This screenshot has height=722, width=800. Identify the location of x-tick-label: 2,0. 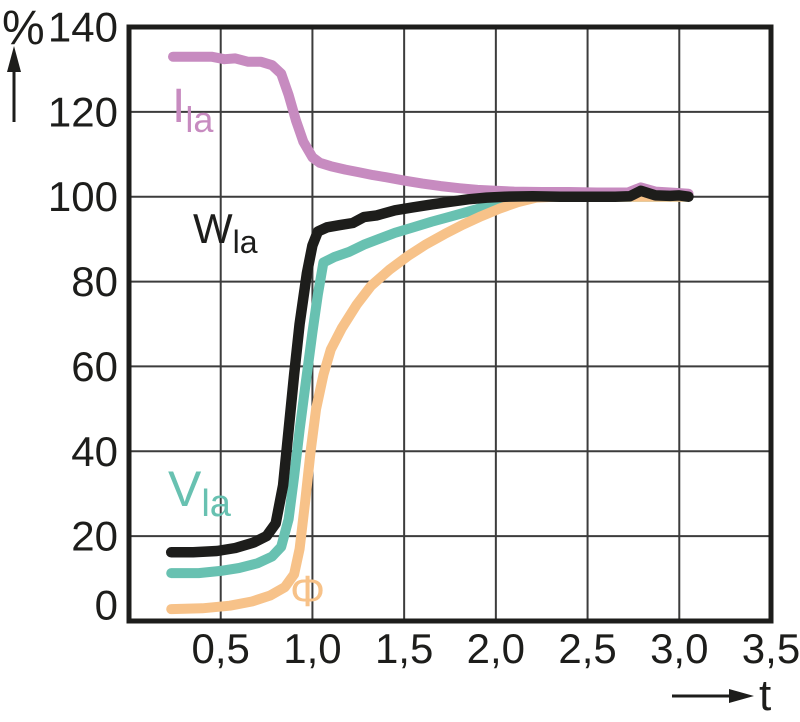
(496, 648).